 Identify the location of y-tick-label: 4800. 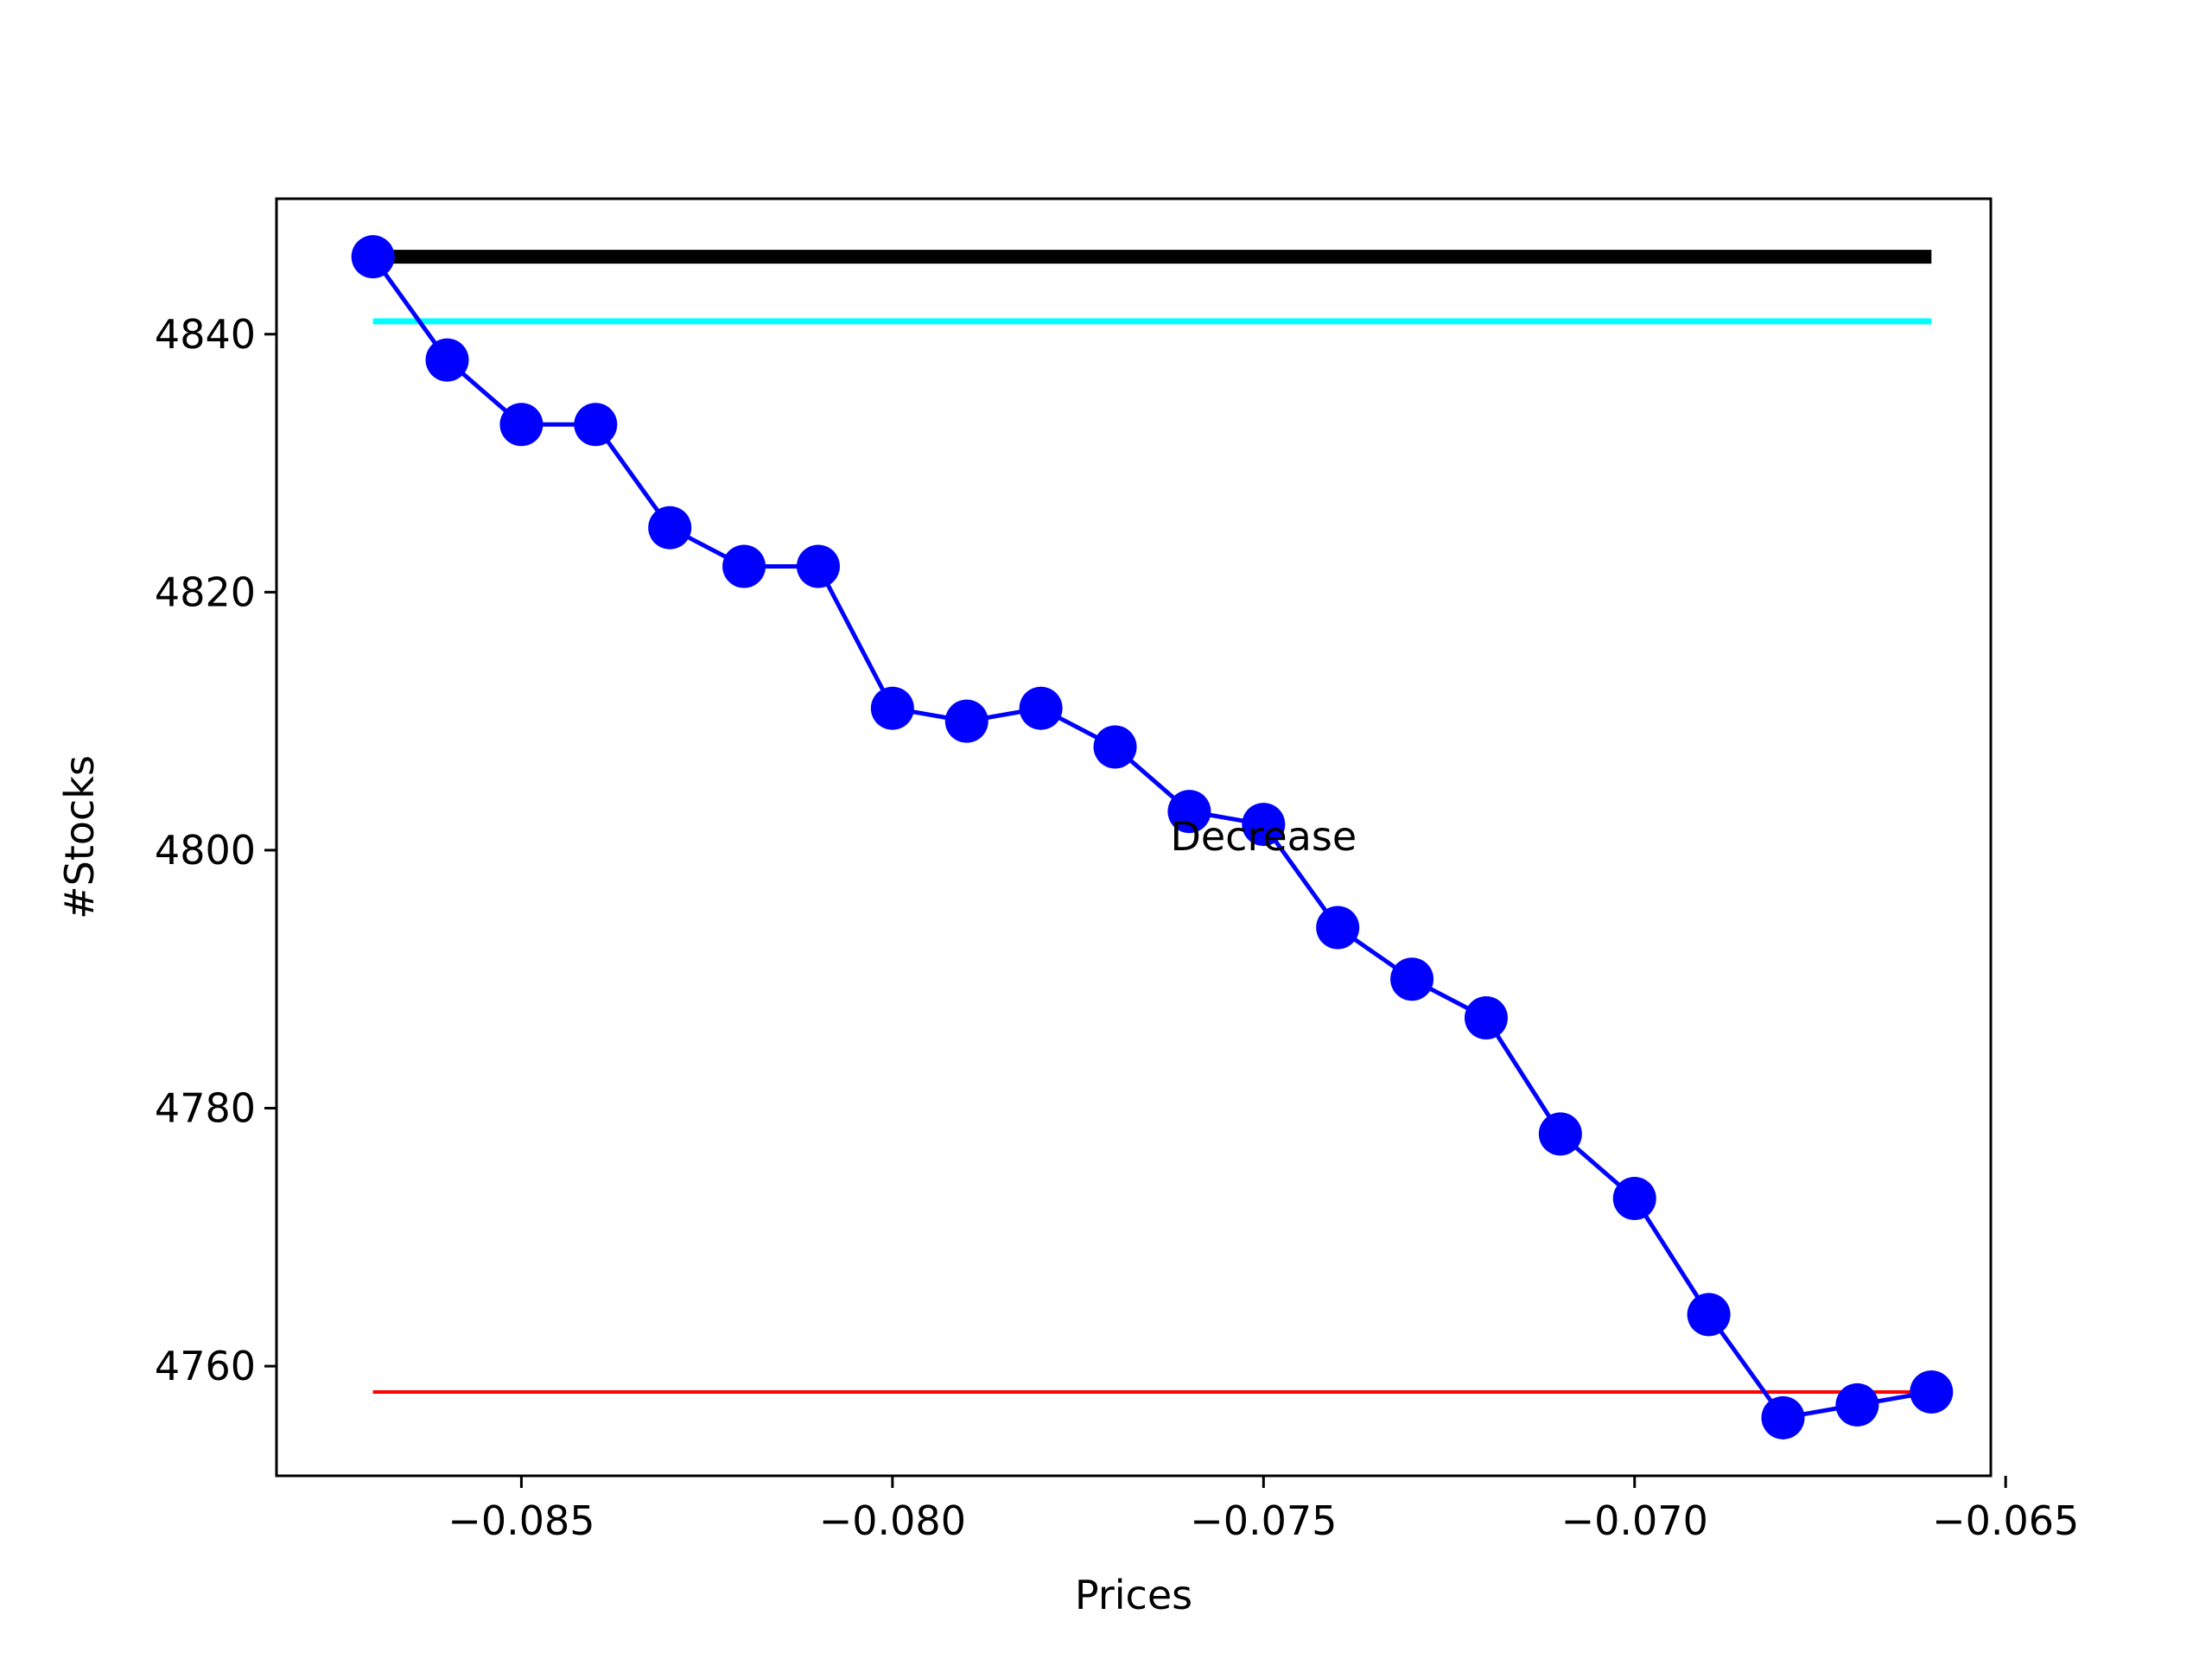
(205, 850).